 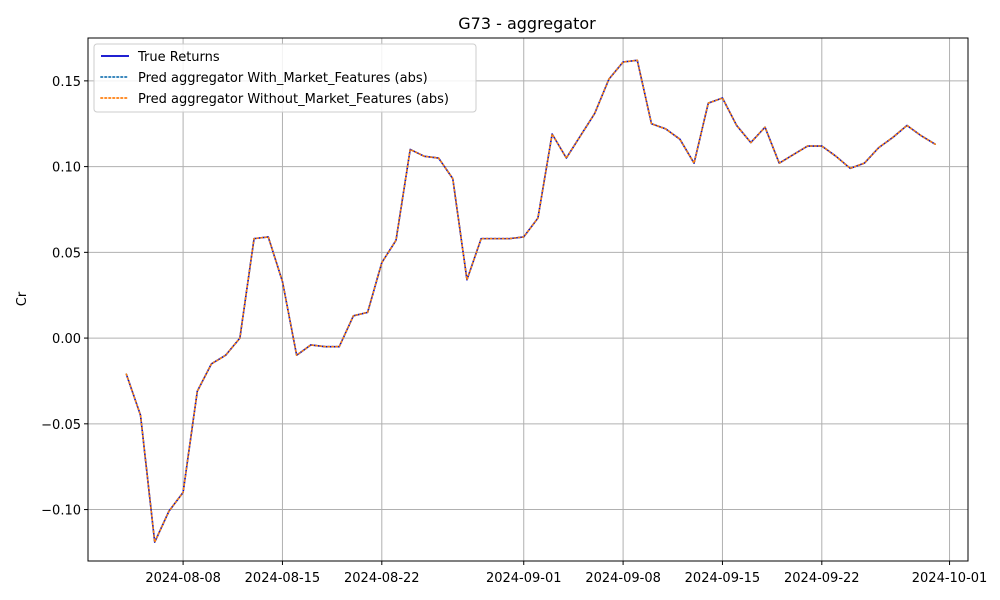 What do you see at coordinates (183, 578) in the screenshot?
I see `x-tick-label: 2024-08-08` at bounding box center [183, 578].